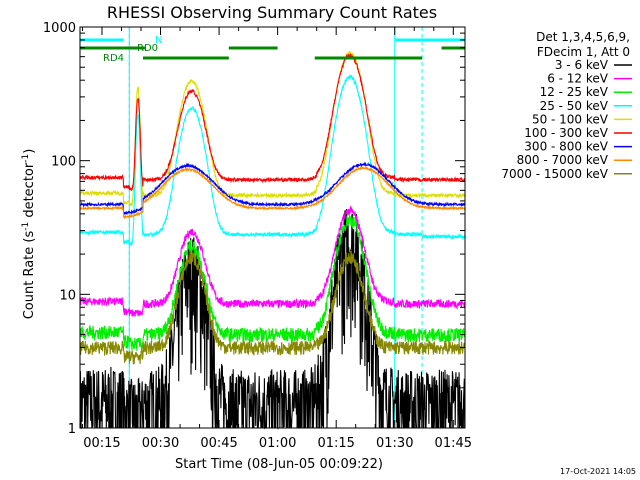  Describe the element at coordinates (63, 162) in the screenshot. I see `y-tick-label: 100` at that location.